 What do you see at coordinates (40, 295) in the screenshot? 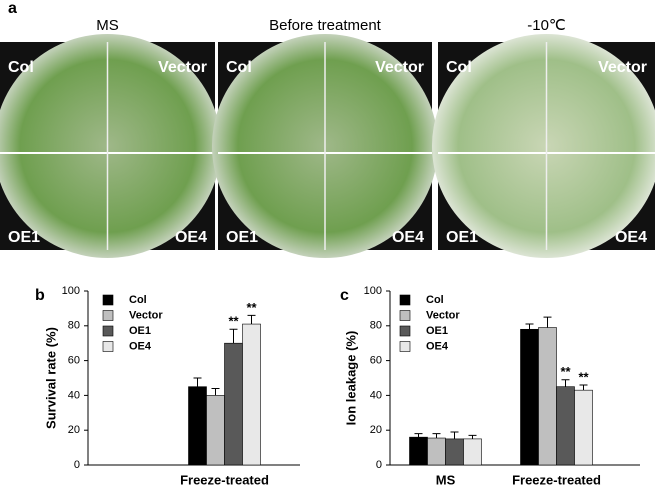
I see `panel-label: b` at bounding box center [40, 295].